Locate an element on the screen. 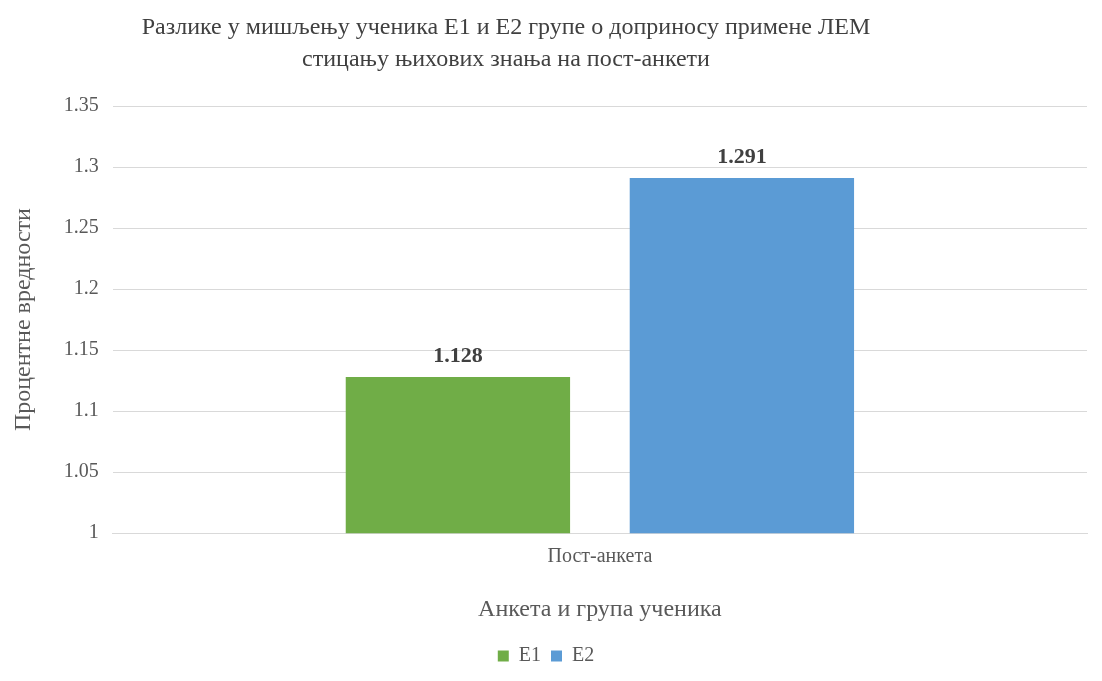 The image size is (1102, 681). y-tick-label: 1.25 is located at coordinates (81, 226).